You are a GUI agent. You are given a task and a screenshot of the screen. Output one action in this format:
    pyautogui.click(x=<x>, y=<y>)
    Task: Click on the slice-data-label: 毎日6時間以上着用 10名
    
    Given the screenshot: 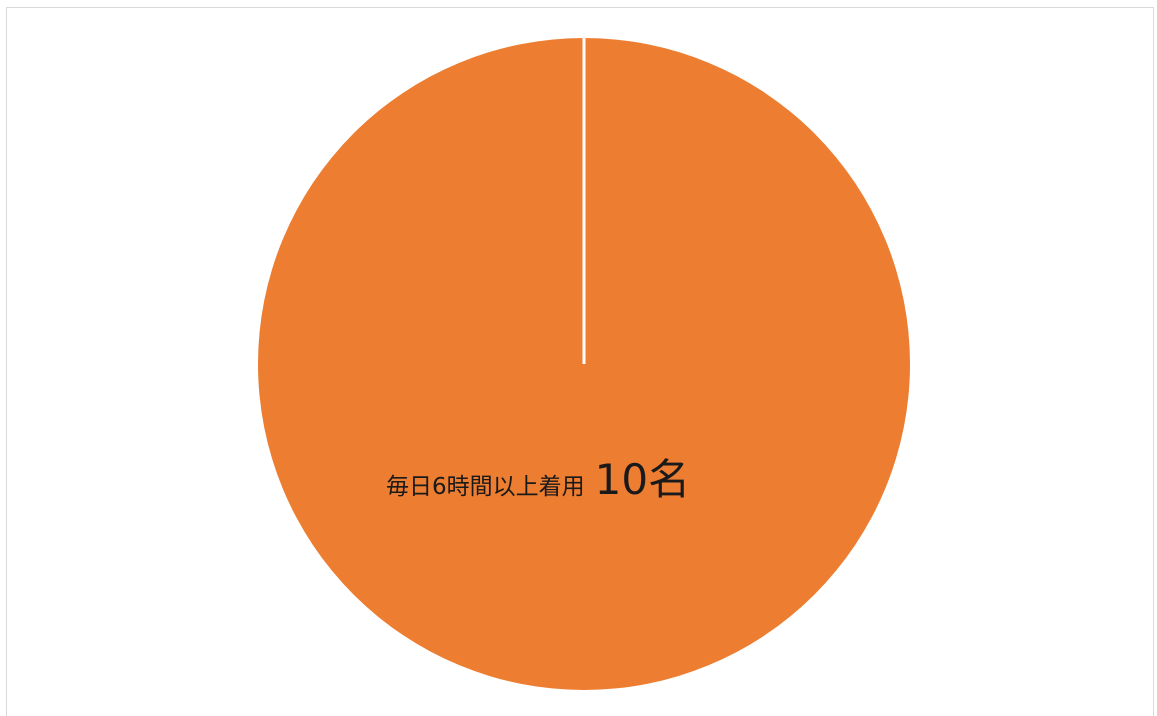 What is the action you would take?
    pyautogui.click(x=538, y=476)
    